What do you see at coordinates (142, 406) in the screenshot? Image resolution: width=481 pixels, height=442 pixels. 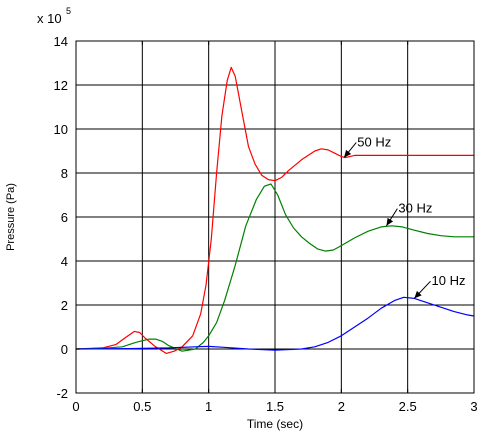 I see `x-tick-label: 0.5` at bounding box center [142, 406].